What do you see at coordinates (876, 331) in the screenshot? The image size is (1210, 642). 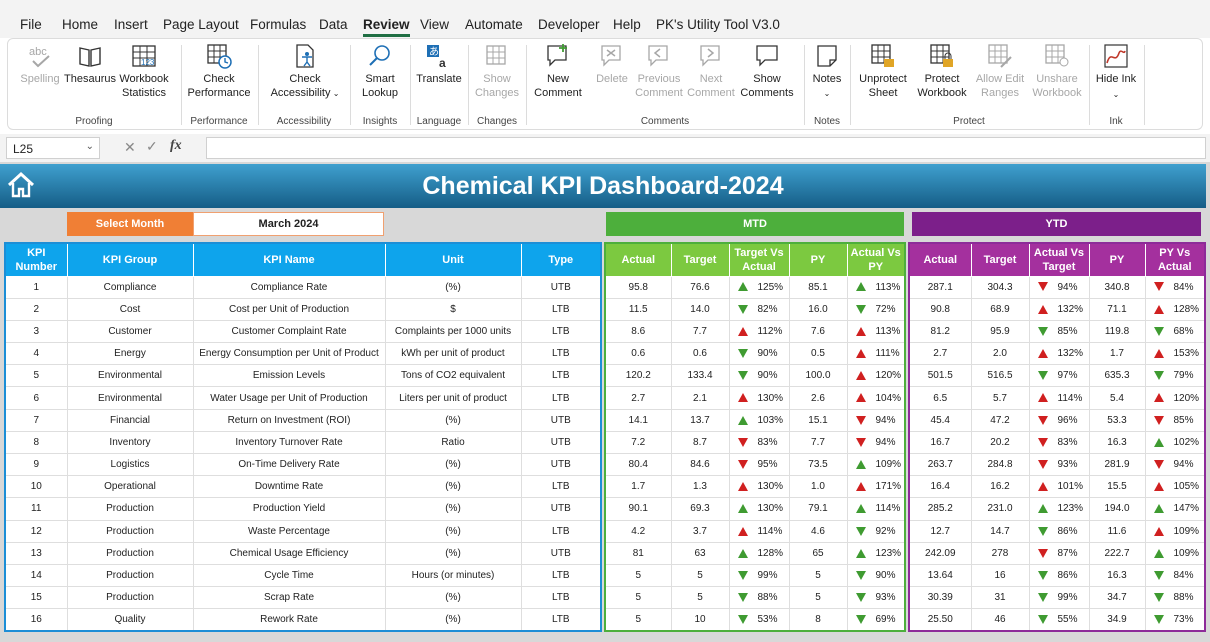 I see `mtd-actual-vs-py-cell: 113%` at bounding box center [876, 331].